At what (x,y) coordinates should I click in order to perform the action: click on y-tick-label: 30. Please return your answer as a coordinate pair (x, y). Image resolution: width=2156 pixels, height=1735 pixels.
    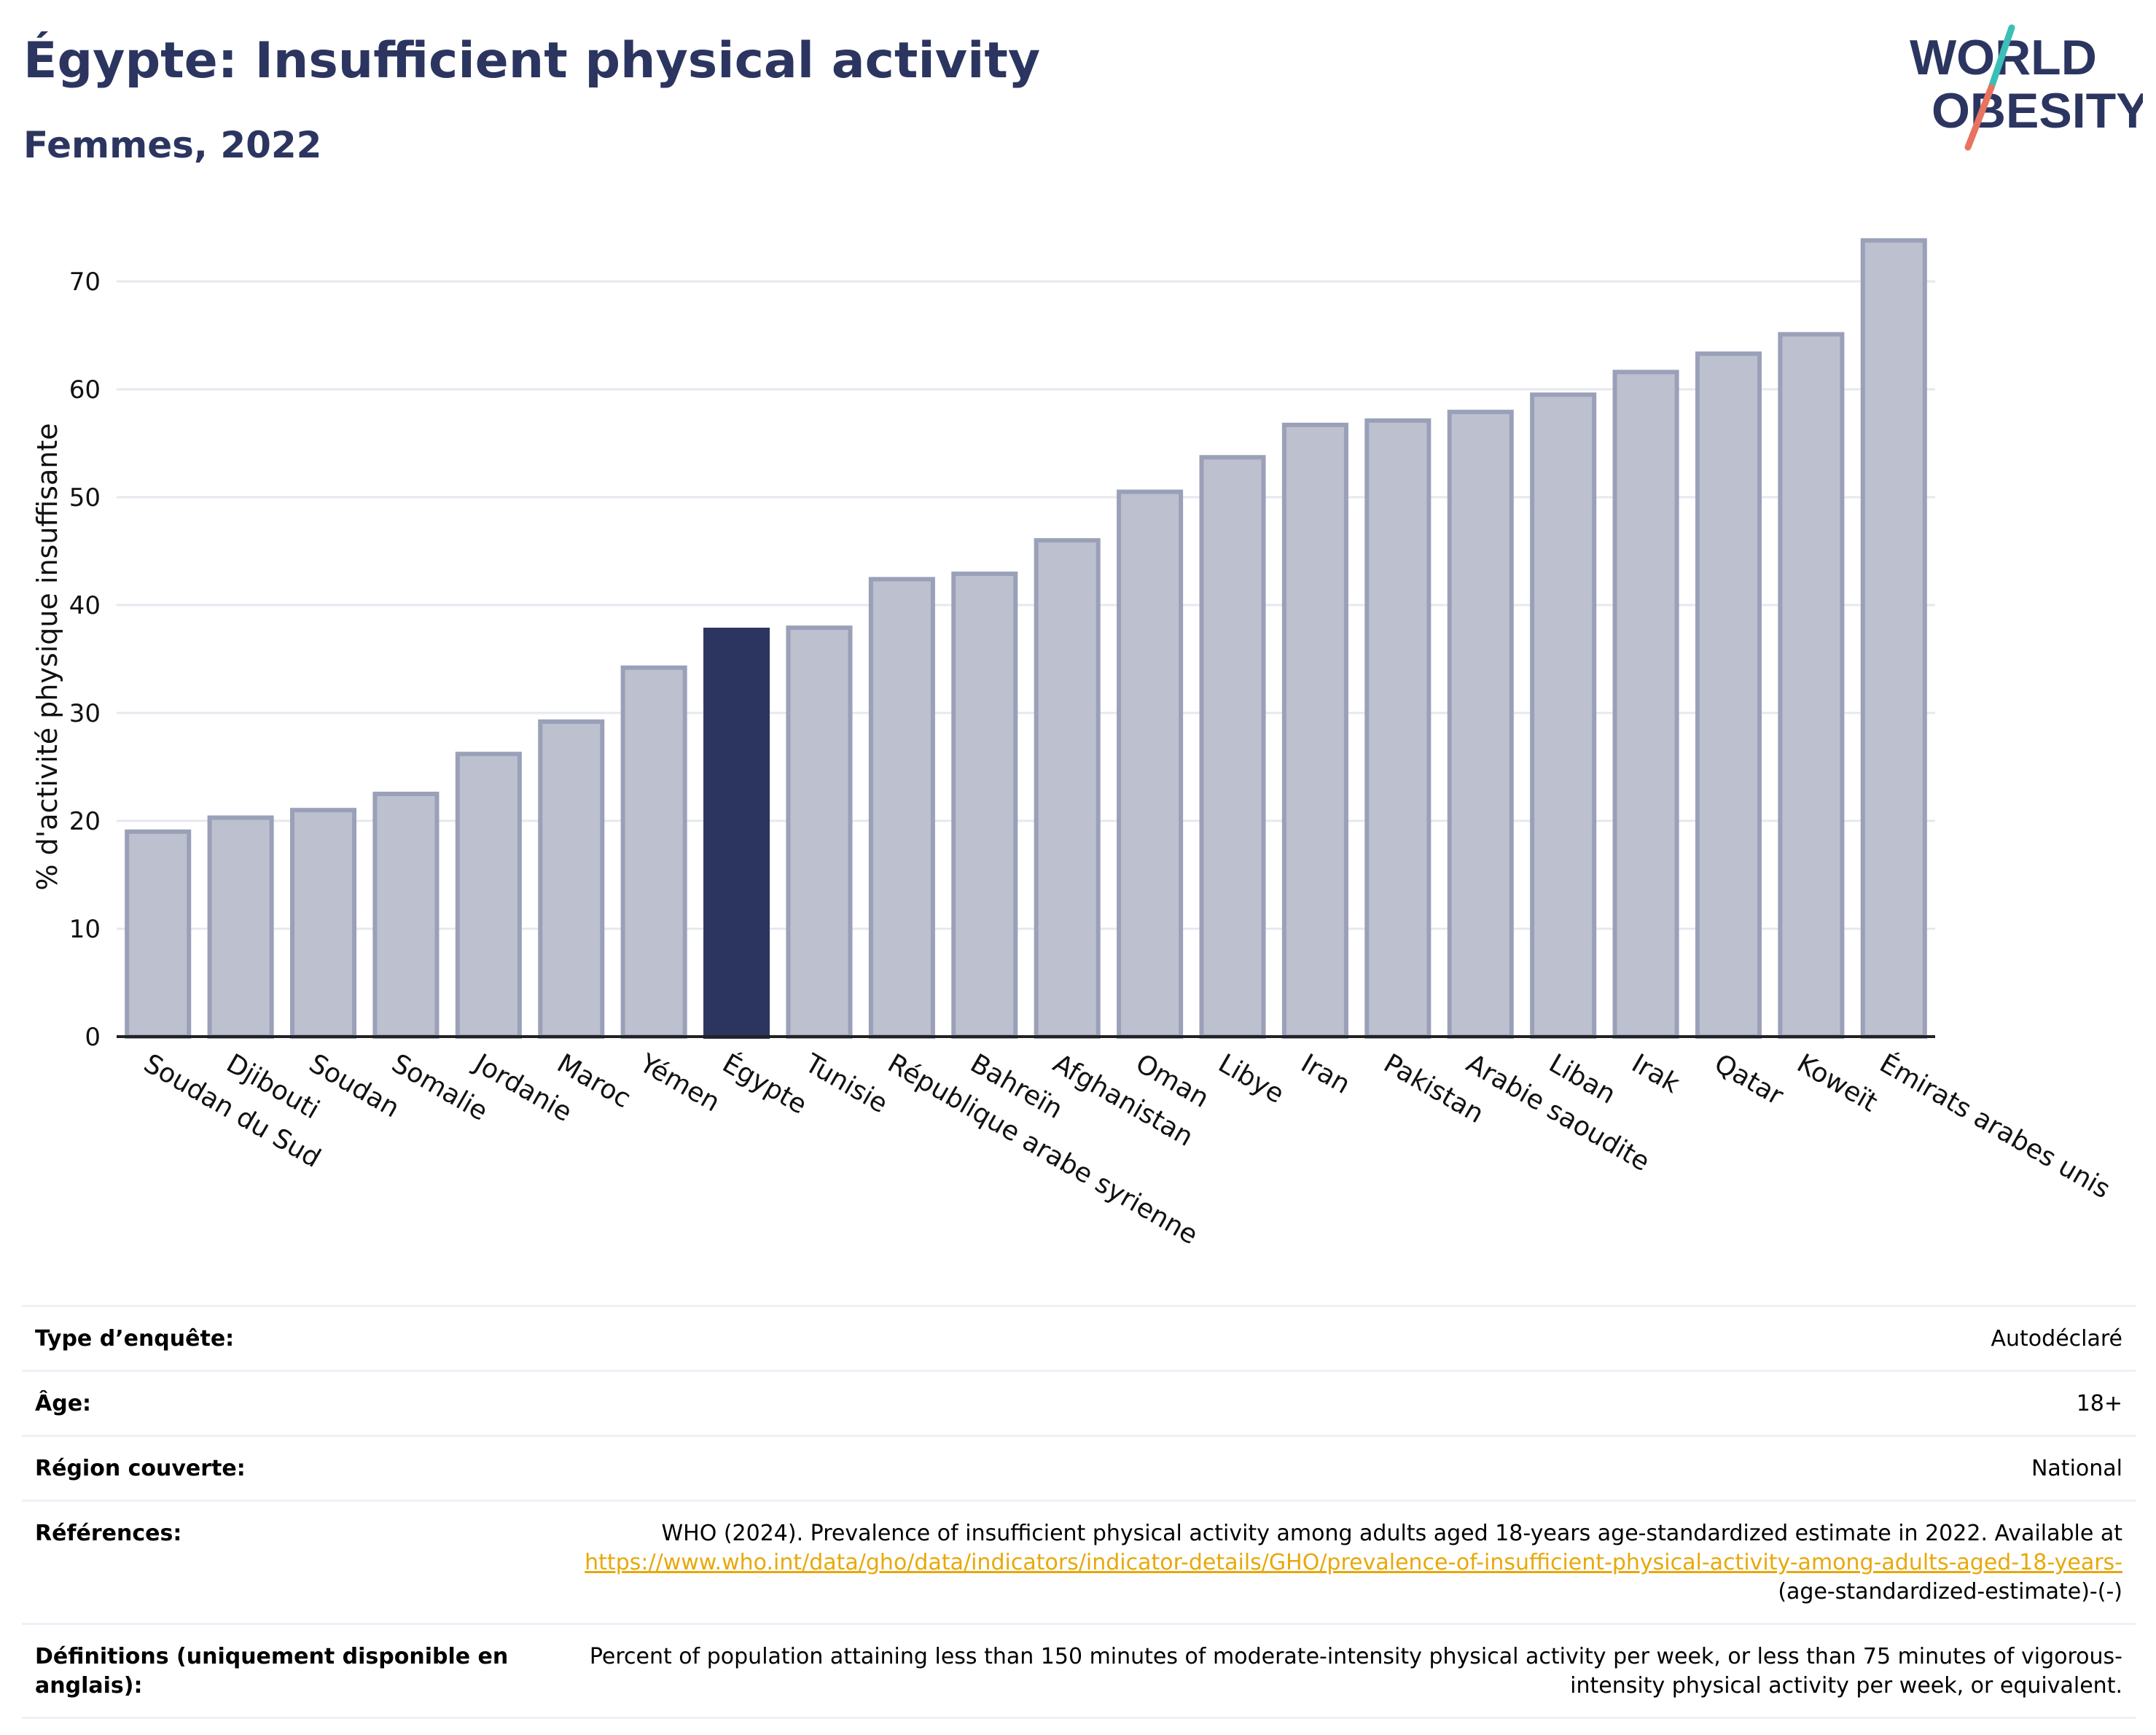
    Looking at the image, I should click on (85, 713).